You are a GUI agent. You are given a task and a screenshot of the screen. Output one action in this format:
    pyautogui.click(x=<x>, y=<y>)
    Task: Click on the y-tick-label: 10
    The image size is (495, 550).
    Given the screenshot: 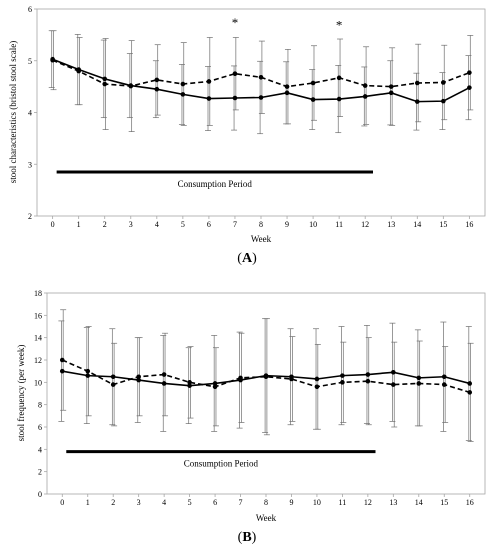 What is the action you would take?
    pyautogui.click(x=38, y=382)
    